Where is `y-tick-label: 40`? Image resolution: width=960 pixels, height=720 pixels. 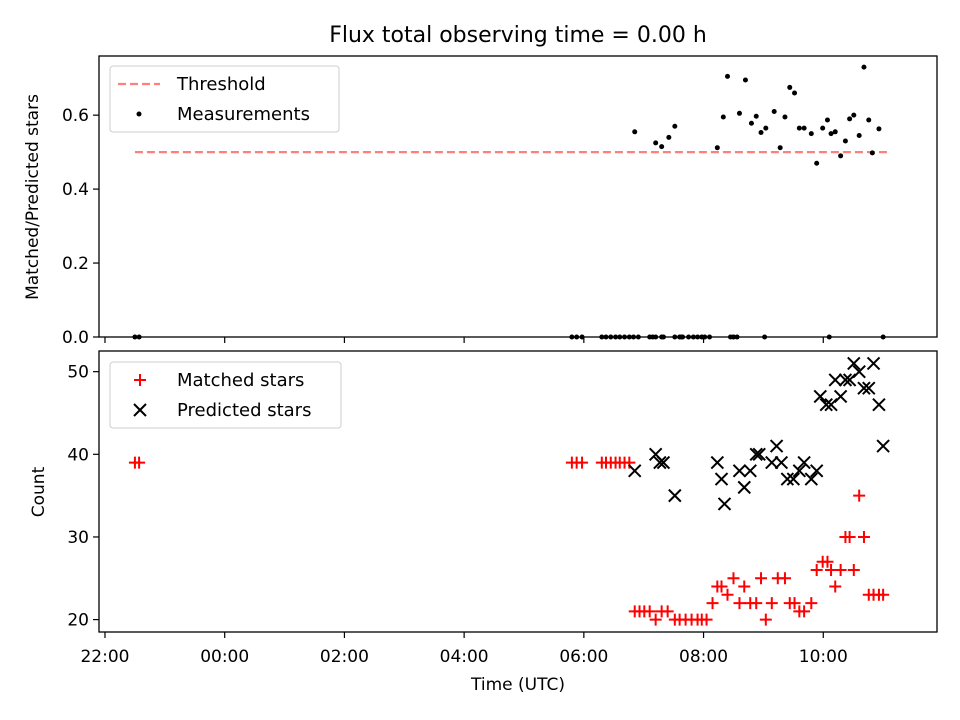 y-tick-label: 40 is located at coordinates (78, 455).